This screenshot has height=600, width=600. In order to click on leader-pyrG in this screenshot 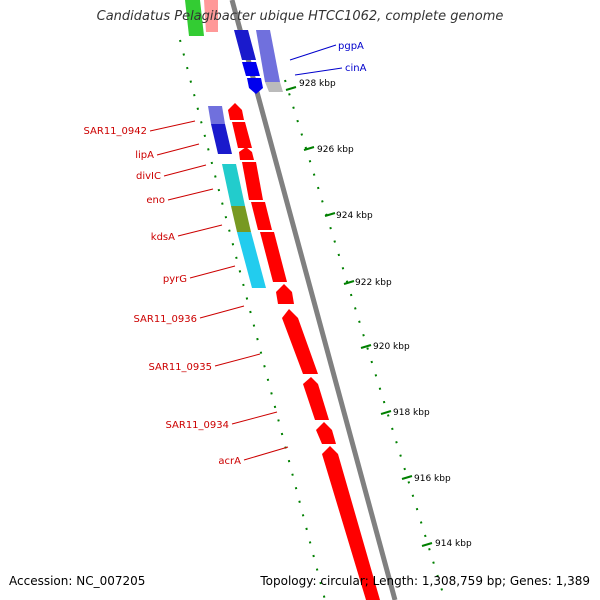, I will do `click(212, 272)`.